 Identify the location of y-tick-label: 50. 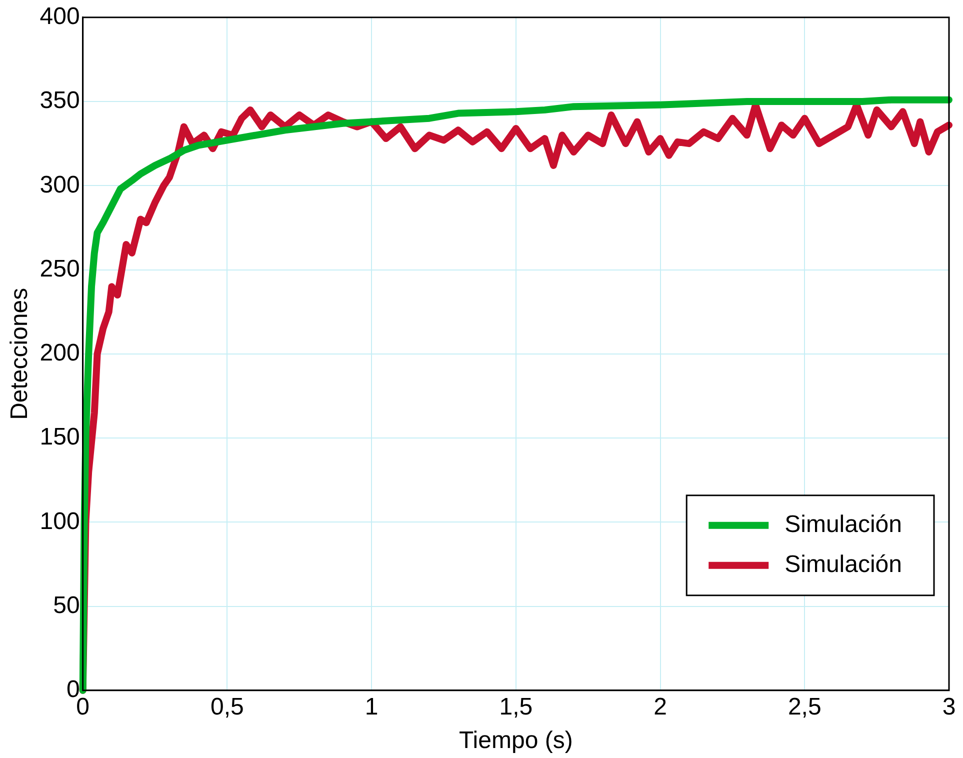
(66, 605).